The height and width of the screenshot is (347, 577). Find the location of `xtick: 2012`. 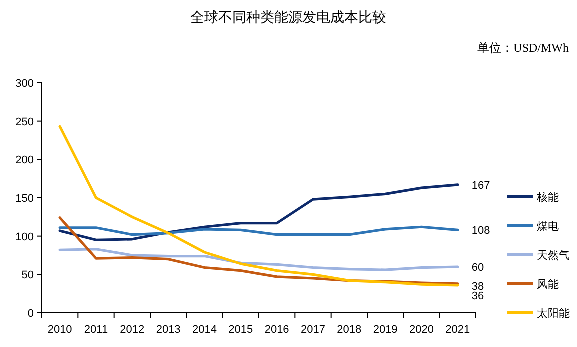

xtick: 2012 is located at coordinates (132, 330).